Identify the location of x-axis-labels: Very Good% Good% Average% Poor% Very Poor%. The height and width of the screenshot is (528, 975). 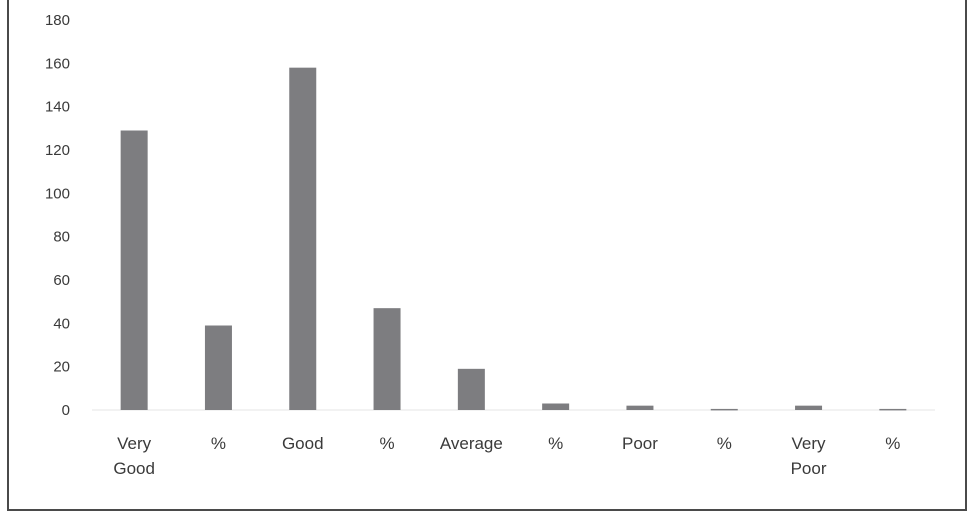
(506, 456).